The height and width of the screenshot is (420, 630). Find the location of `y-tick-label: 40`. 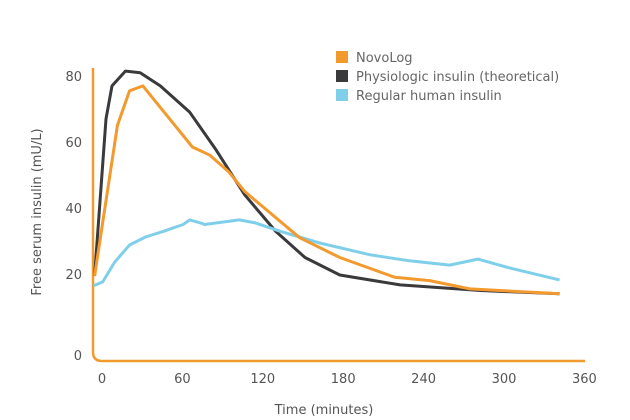

y-tick-label: 40 is located at coordinates (73, 209).